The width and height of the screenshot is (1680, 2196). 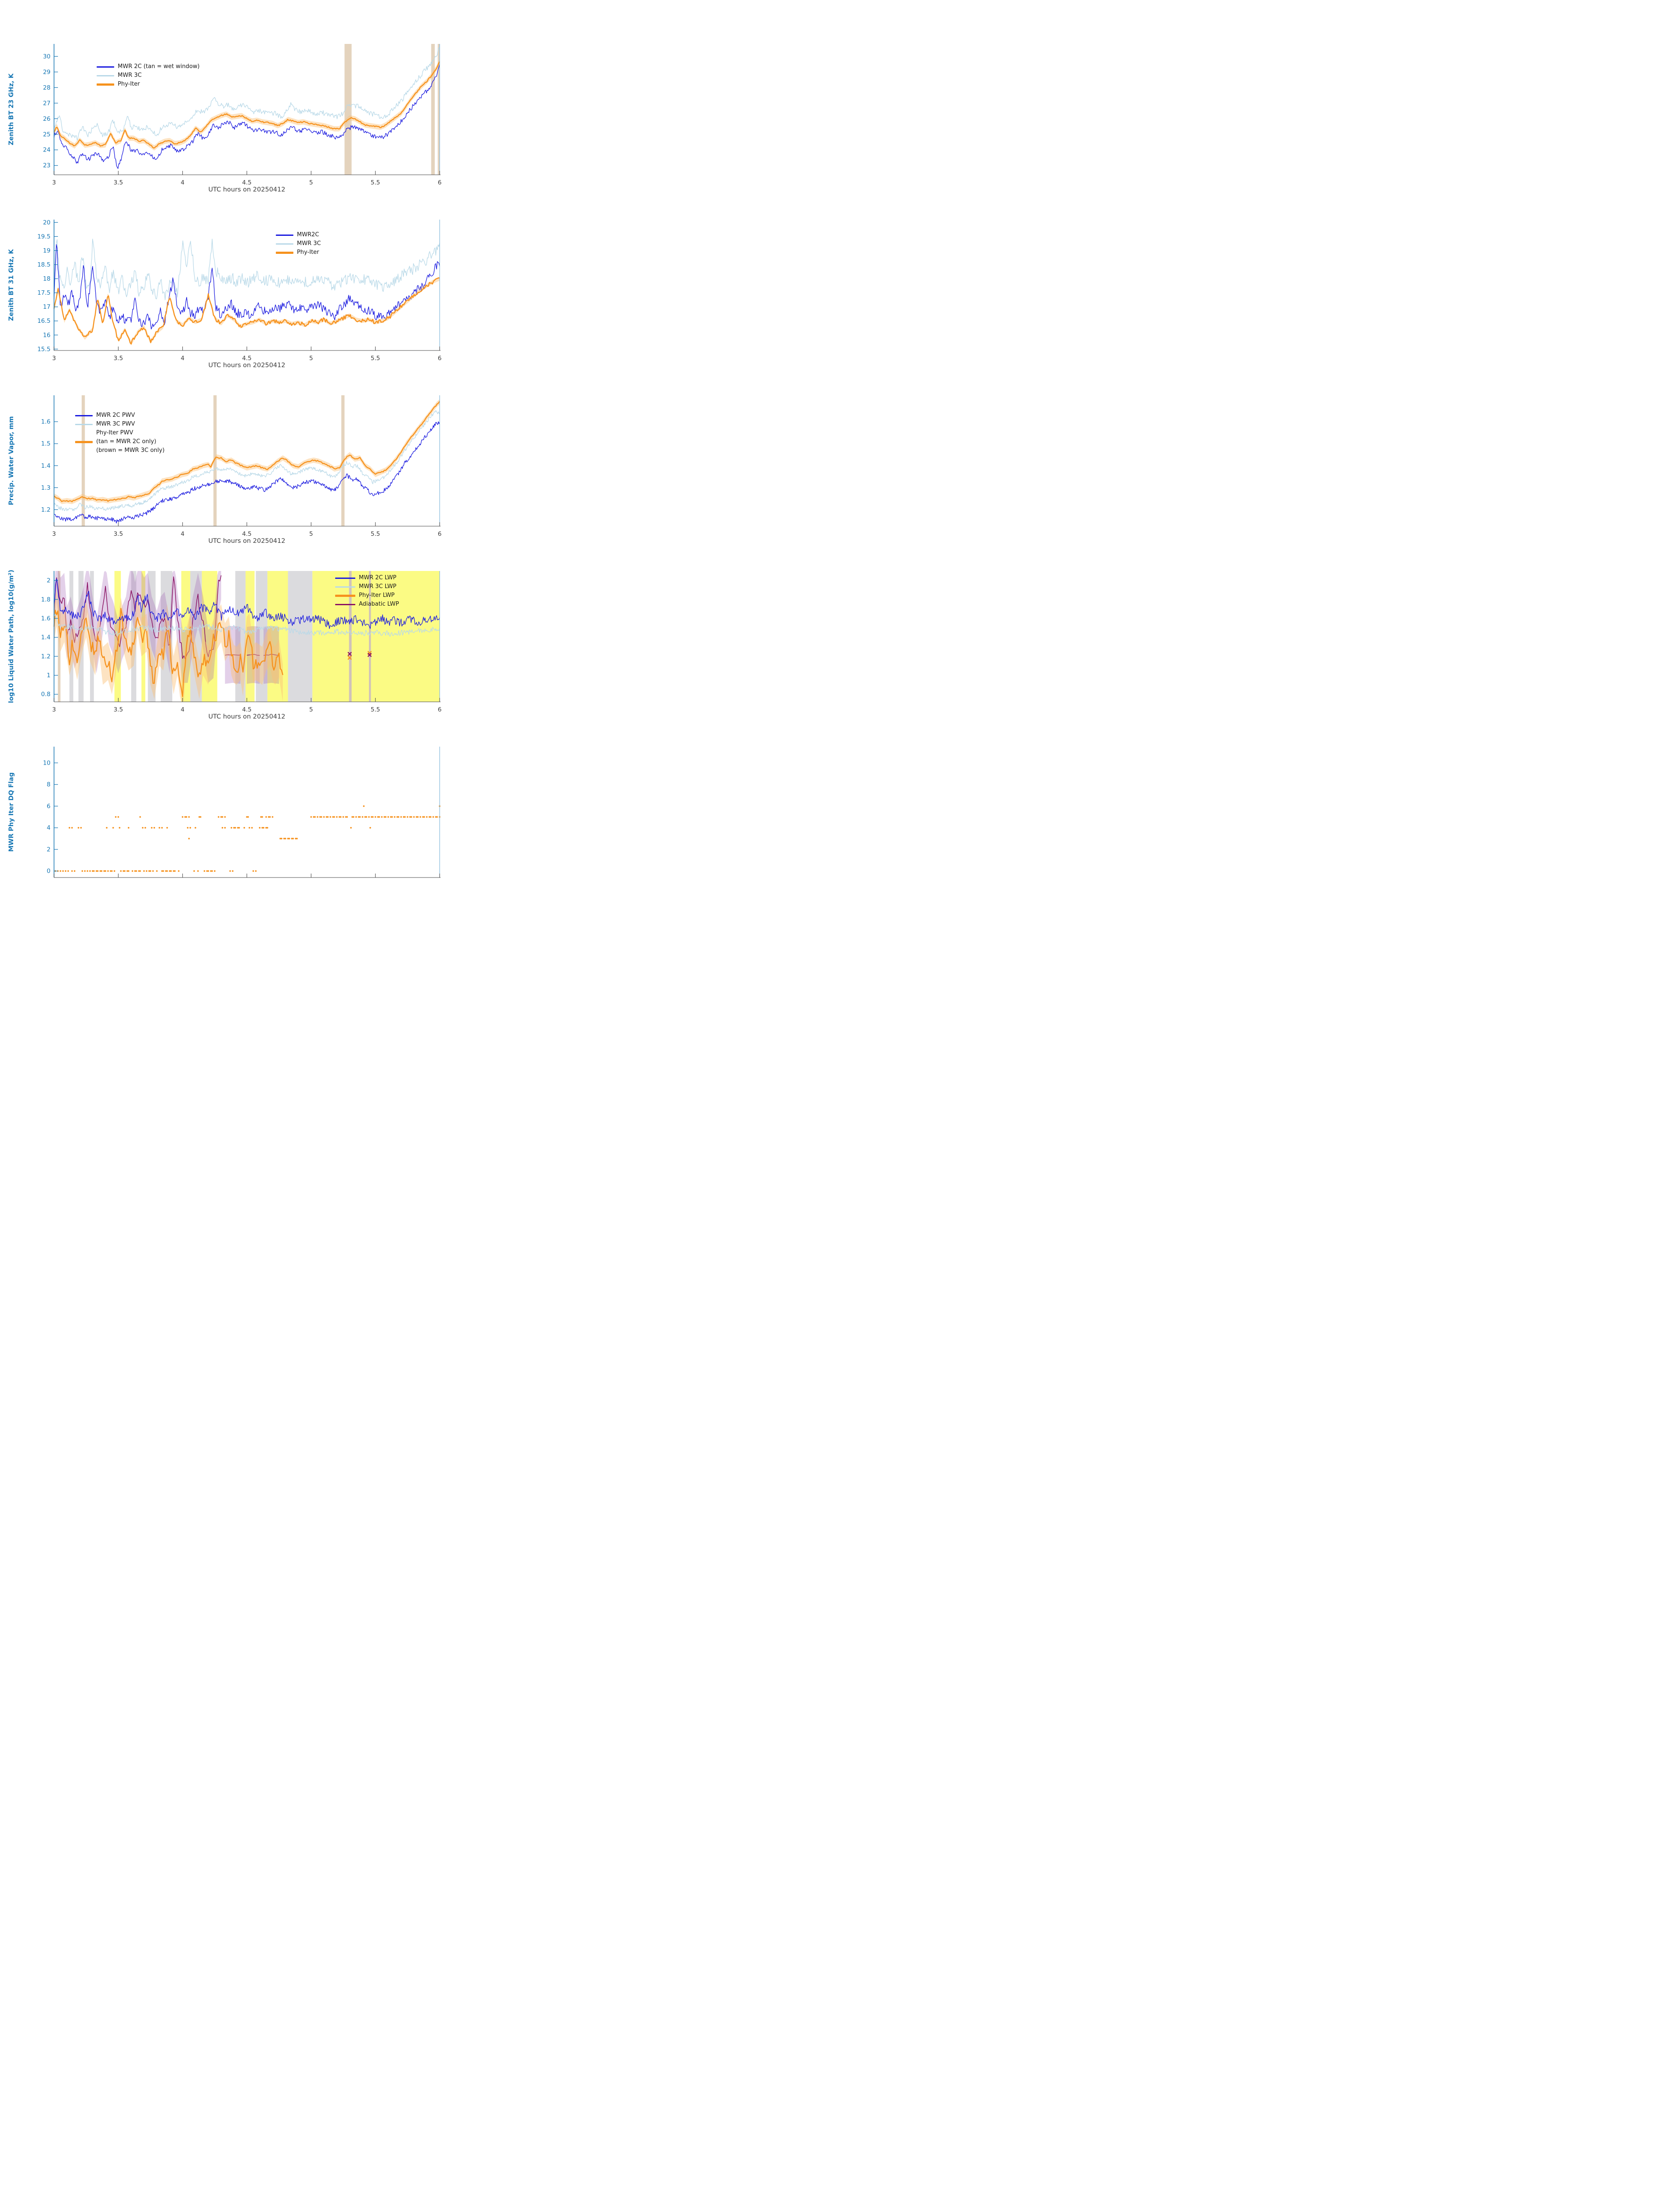 What do you see at coordinates (47, 222) in the screenshot?
I see `y-tick-label: 20` at bounding box center [47, 222].